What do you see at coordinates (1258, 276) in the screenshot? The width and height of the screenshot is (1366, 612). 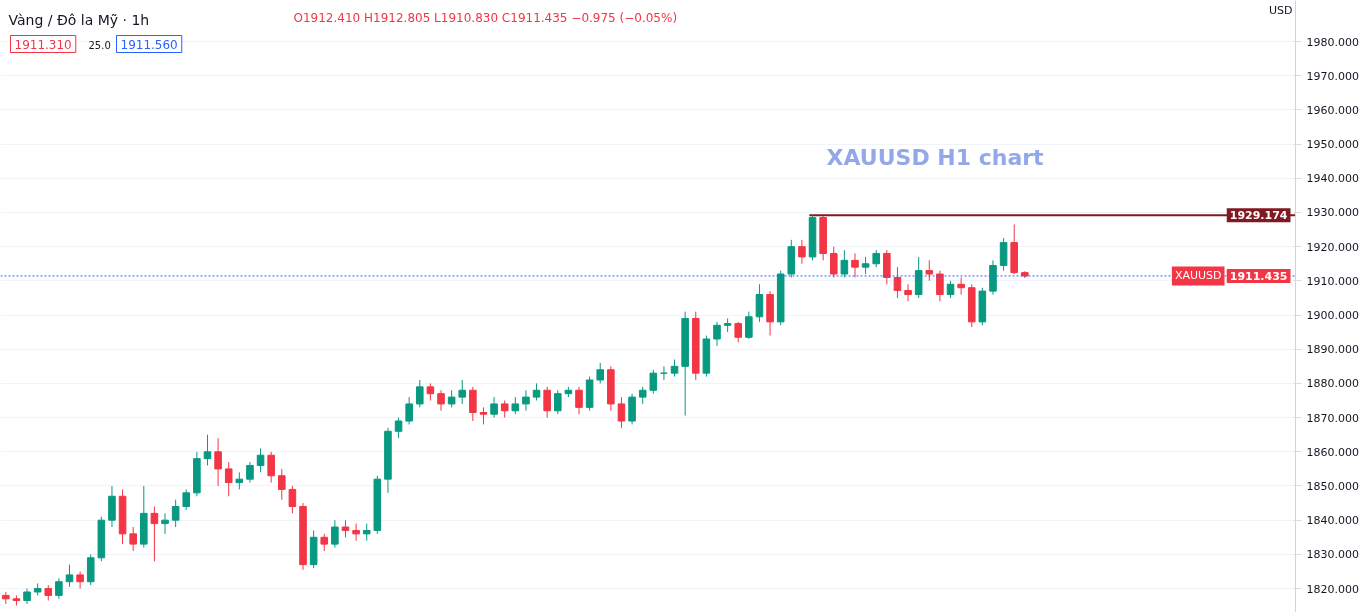 I see `annotation: 1911.435` at bounding box center [1258, 276].